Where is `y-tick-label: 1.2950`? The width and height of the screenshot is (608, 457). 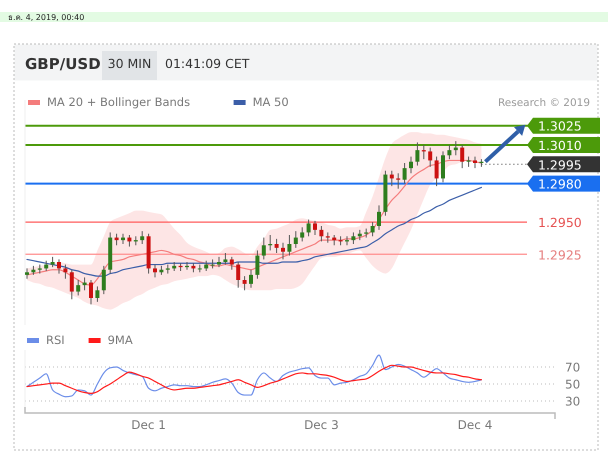
y-tick-label: 1.2950 is located at coordinates (560, 222).